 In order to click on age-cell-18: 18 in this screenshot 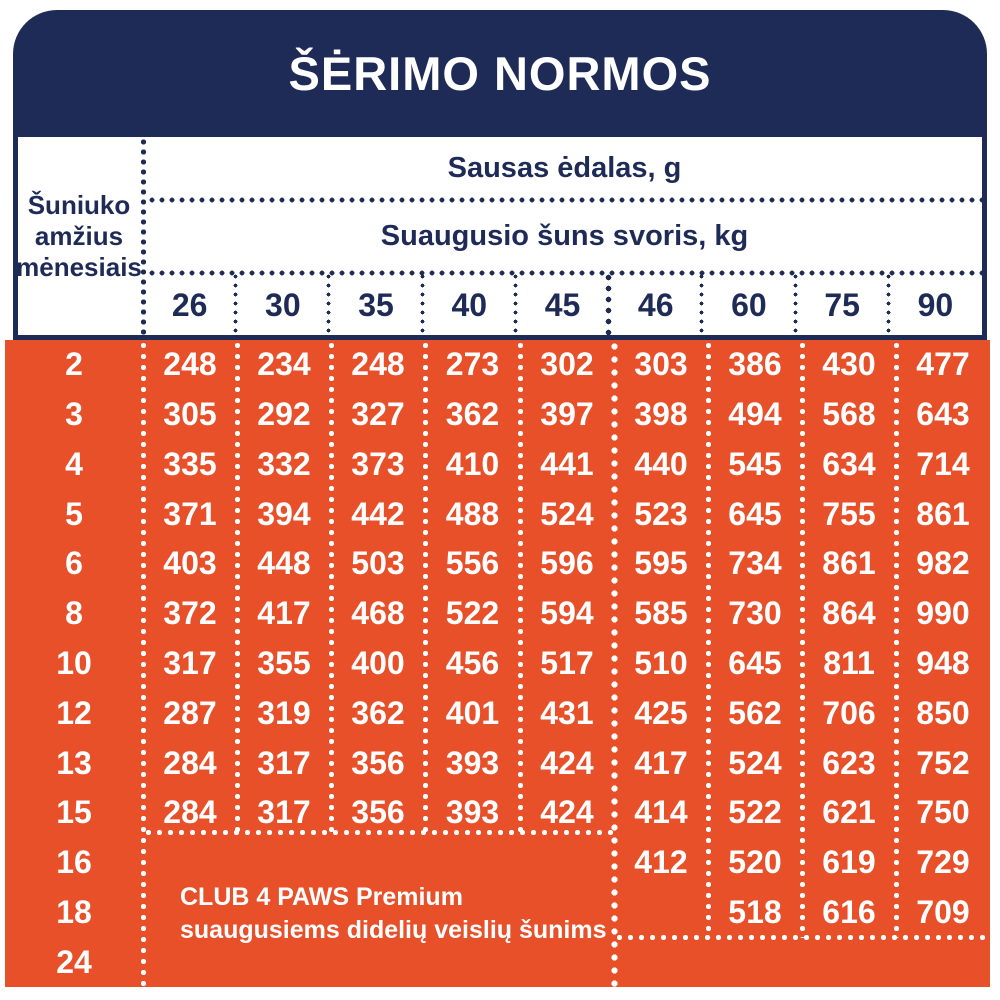, I will do `click(74, 911)`.